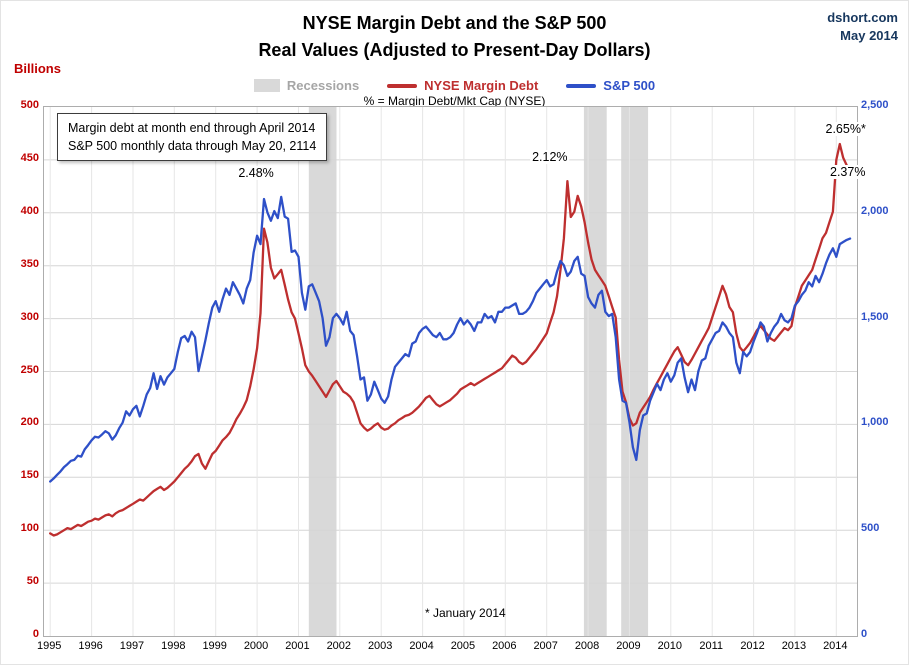 The height and width of the screenshot is (665, 909). Describe the element at coordinates (587, 646) in the screenshot. I see `x-axis-tick: 2008` at that location.